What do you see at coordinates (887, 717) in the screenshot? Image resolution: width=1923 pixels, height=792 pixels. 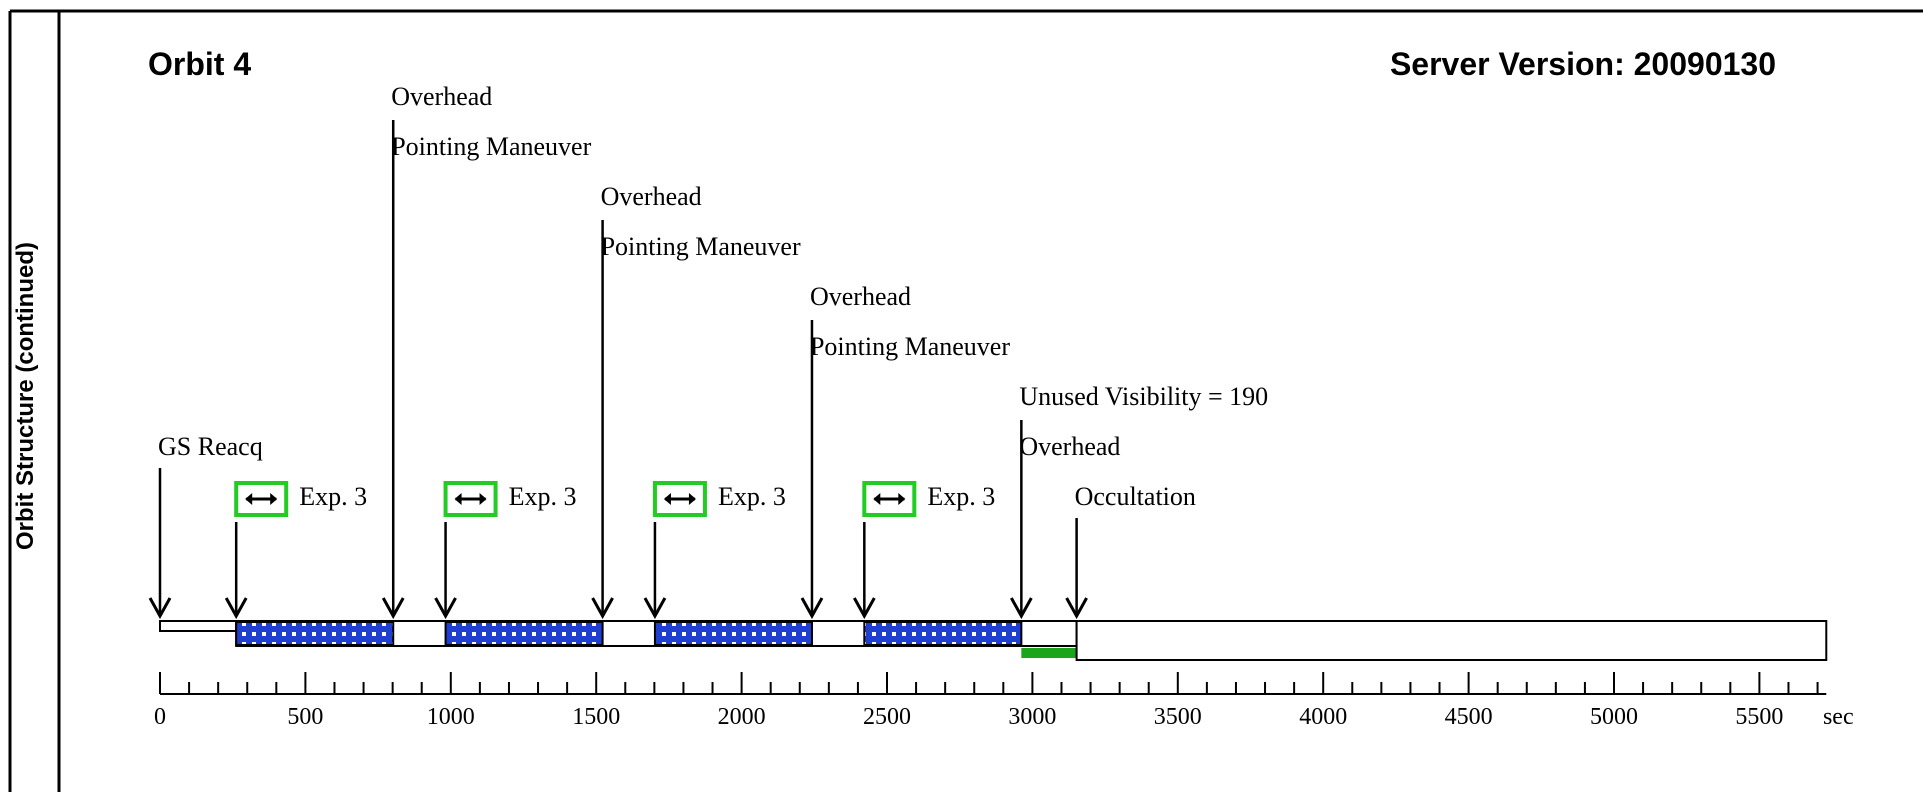 I see `axis-tick-label: 2500` at bounding box center [887, 717].